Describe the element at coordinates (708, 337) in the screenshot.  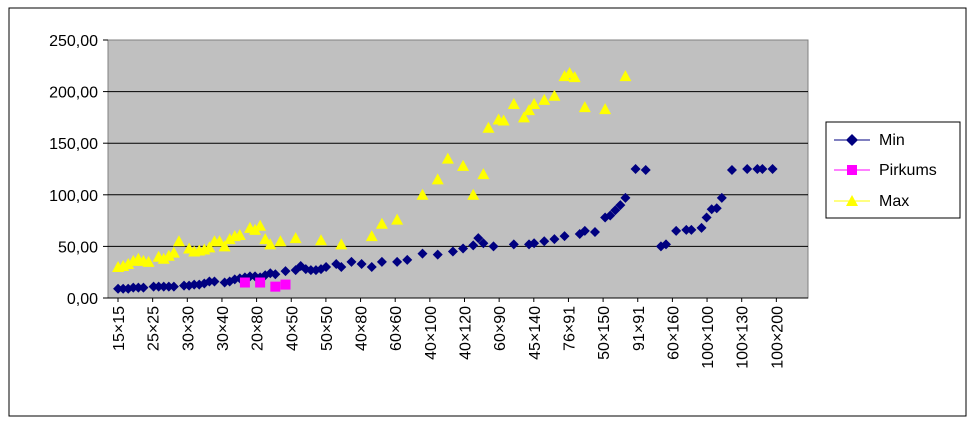
I see `x-tick-label: 100×100` at that location.